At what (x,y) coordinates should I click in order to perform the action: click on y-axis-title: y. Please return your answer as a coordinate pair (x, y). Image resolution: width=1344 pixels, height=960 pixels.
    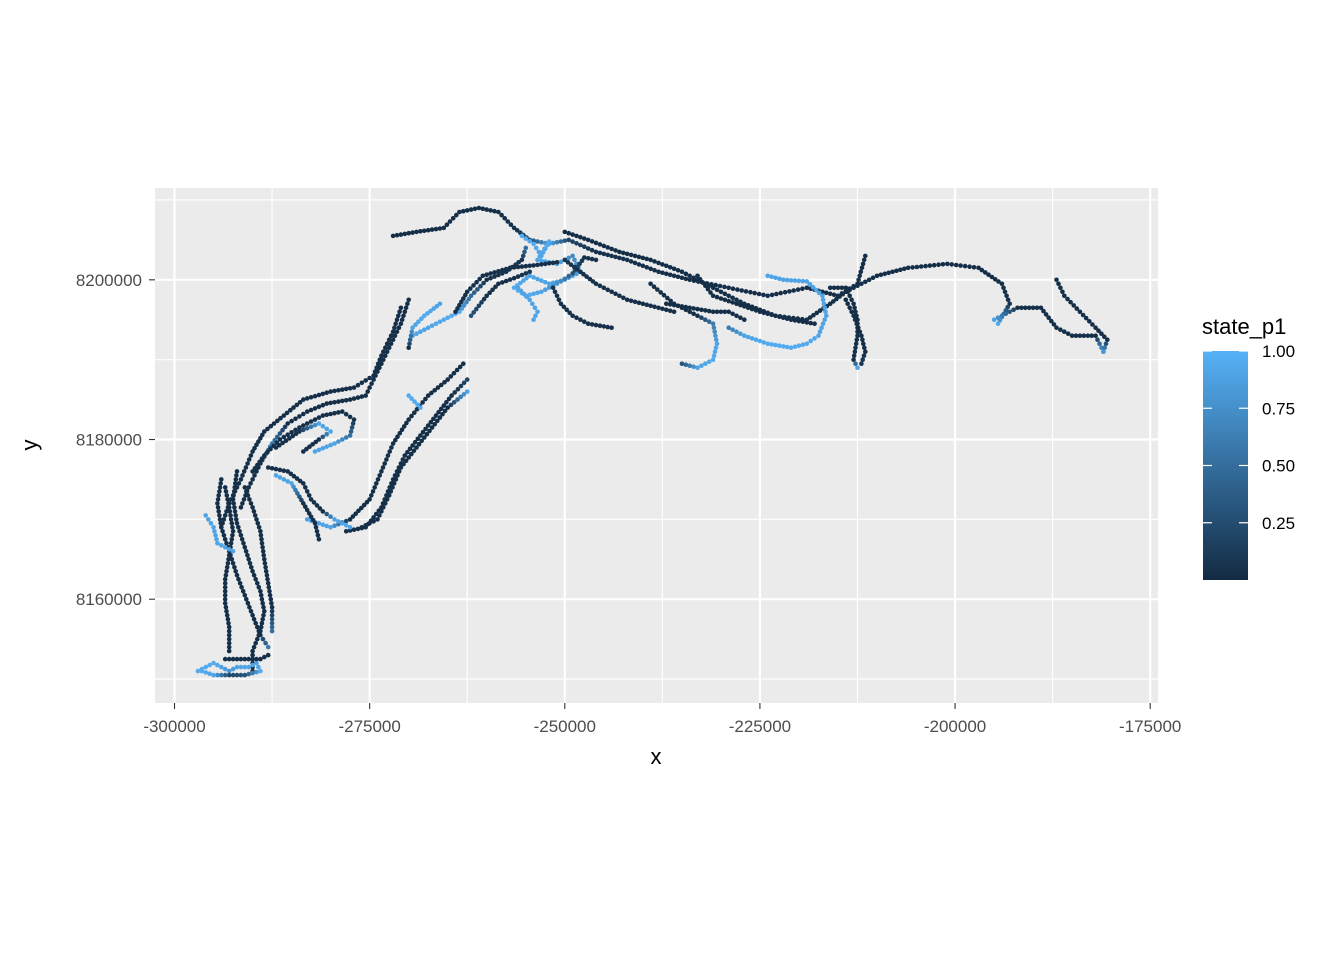
    Looking at the image, I should click on (29, 445).